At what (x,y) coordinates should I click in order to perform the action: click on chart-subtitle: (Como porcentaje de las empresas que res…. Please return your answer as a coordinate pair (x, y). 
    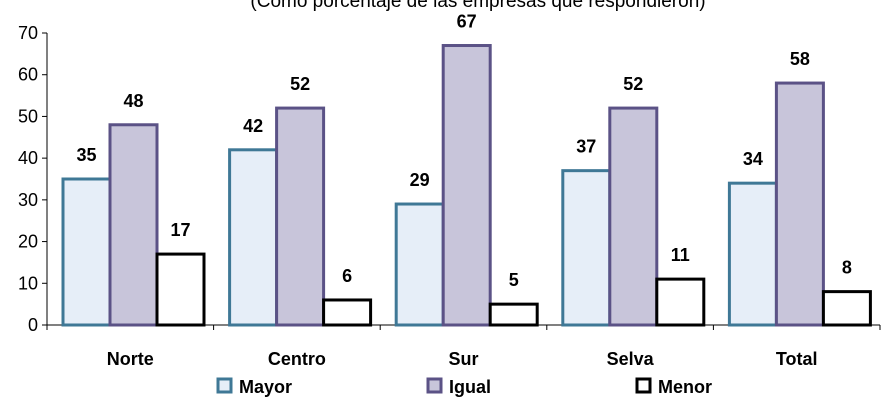
    Looking at the image, I should click on (477, 6).